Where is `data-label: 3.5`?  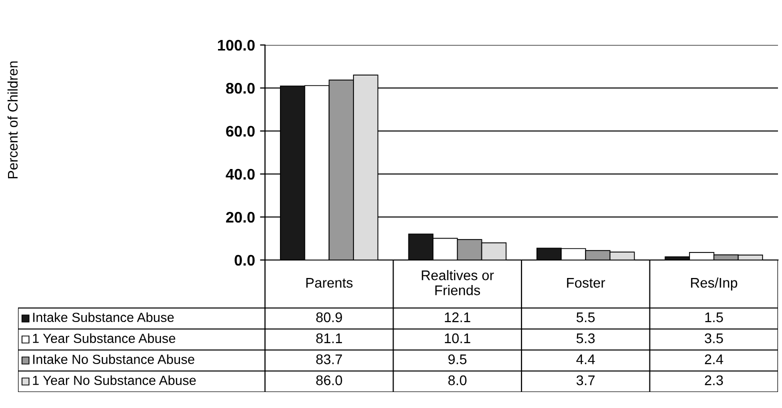 data-label: 3.5 is located at coordinates (713, 338).